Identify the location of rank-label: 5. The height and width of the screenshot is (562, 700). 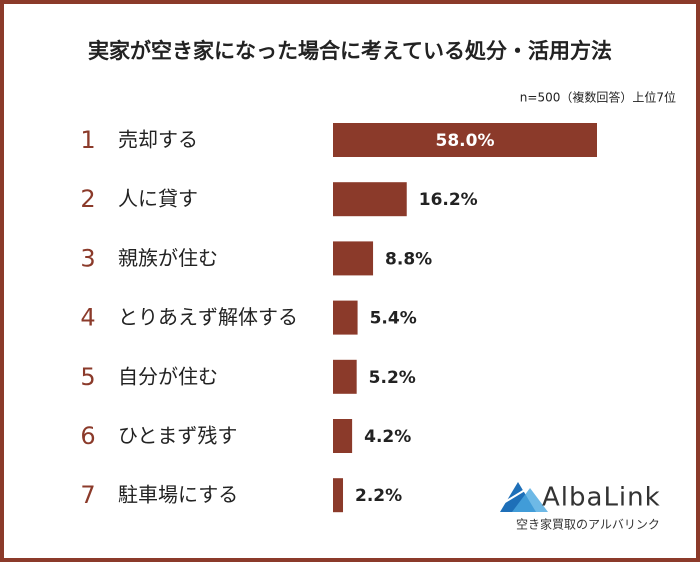
(87, 377).